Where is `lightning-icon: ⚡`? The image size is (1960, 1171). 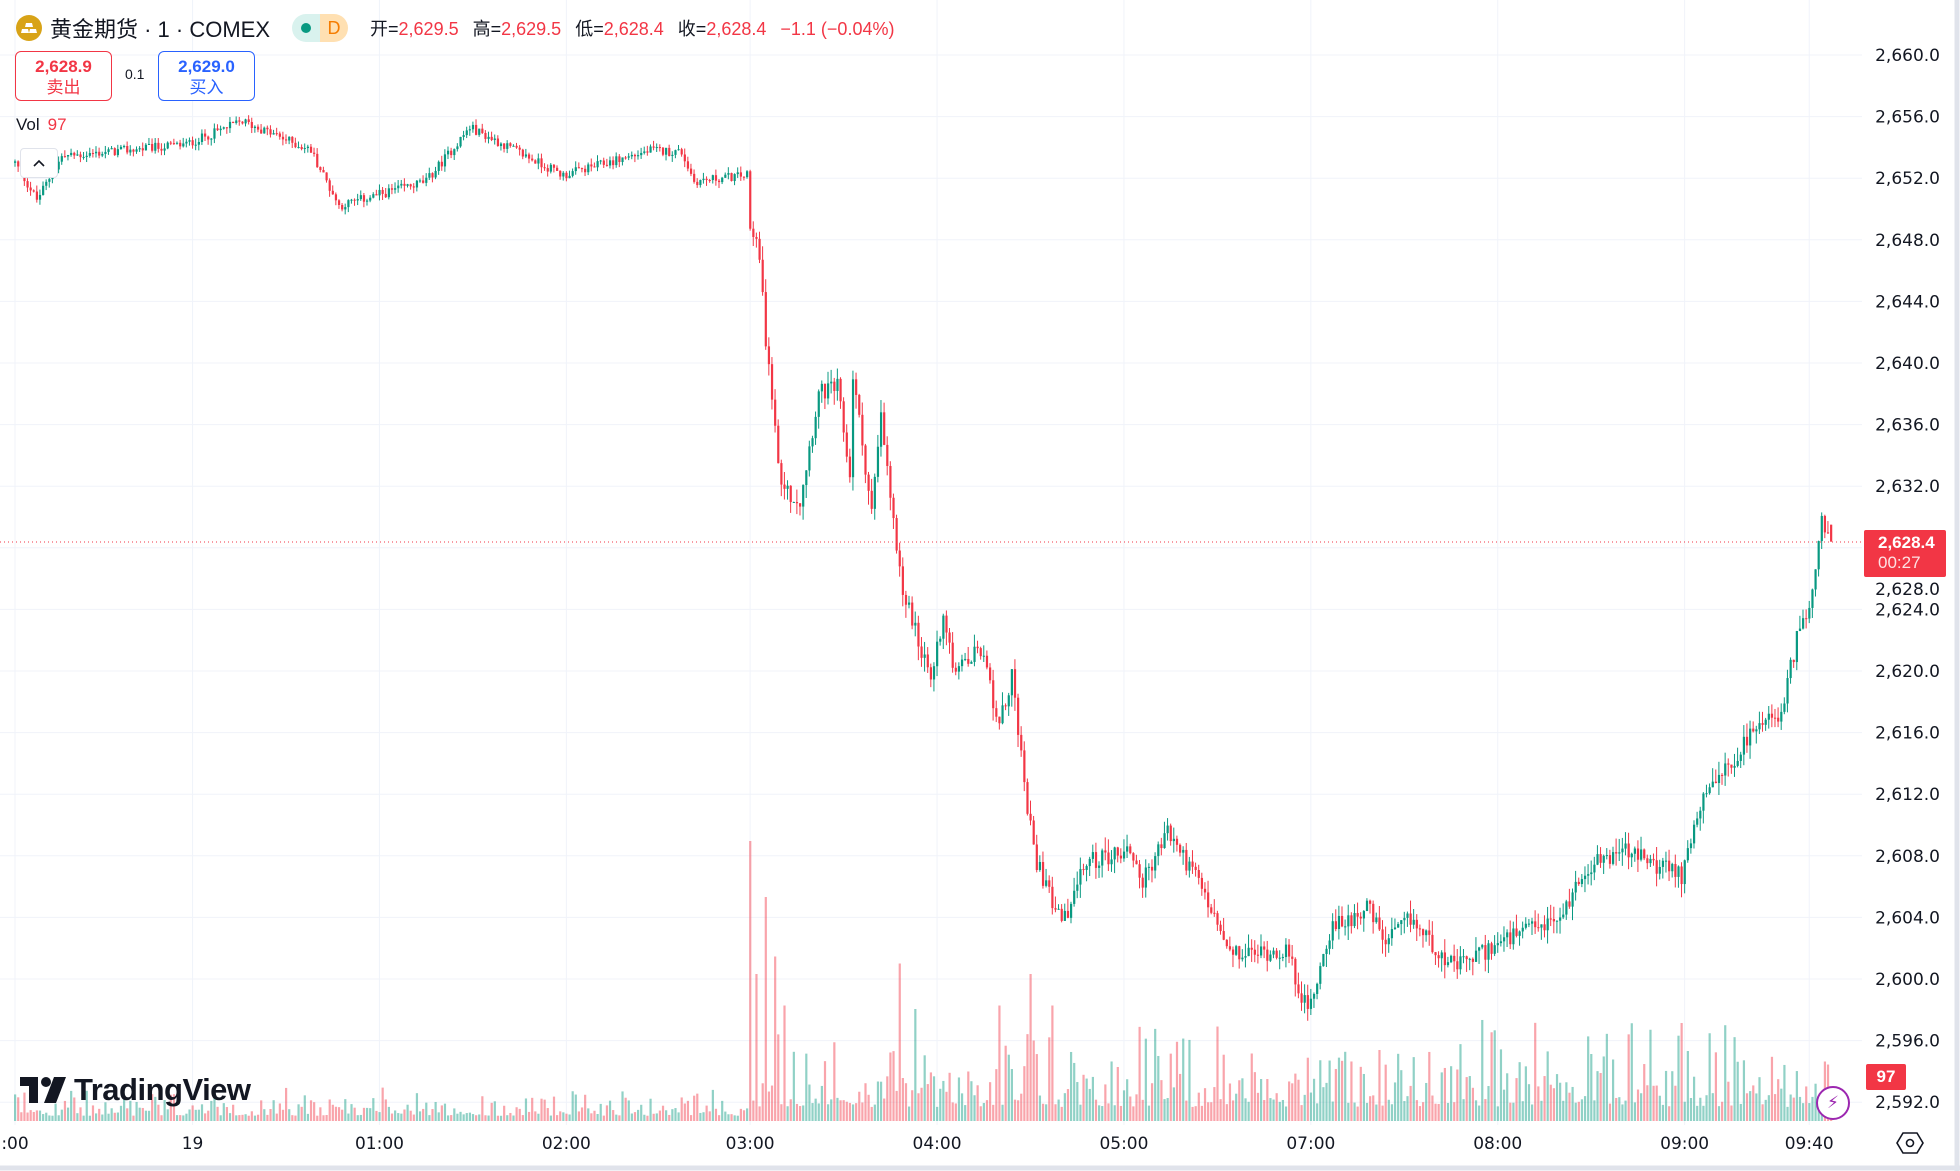 lightning-icon: ⚡ is located at coordinates (1833, 1103).